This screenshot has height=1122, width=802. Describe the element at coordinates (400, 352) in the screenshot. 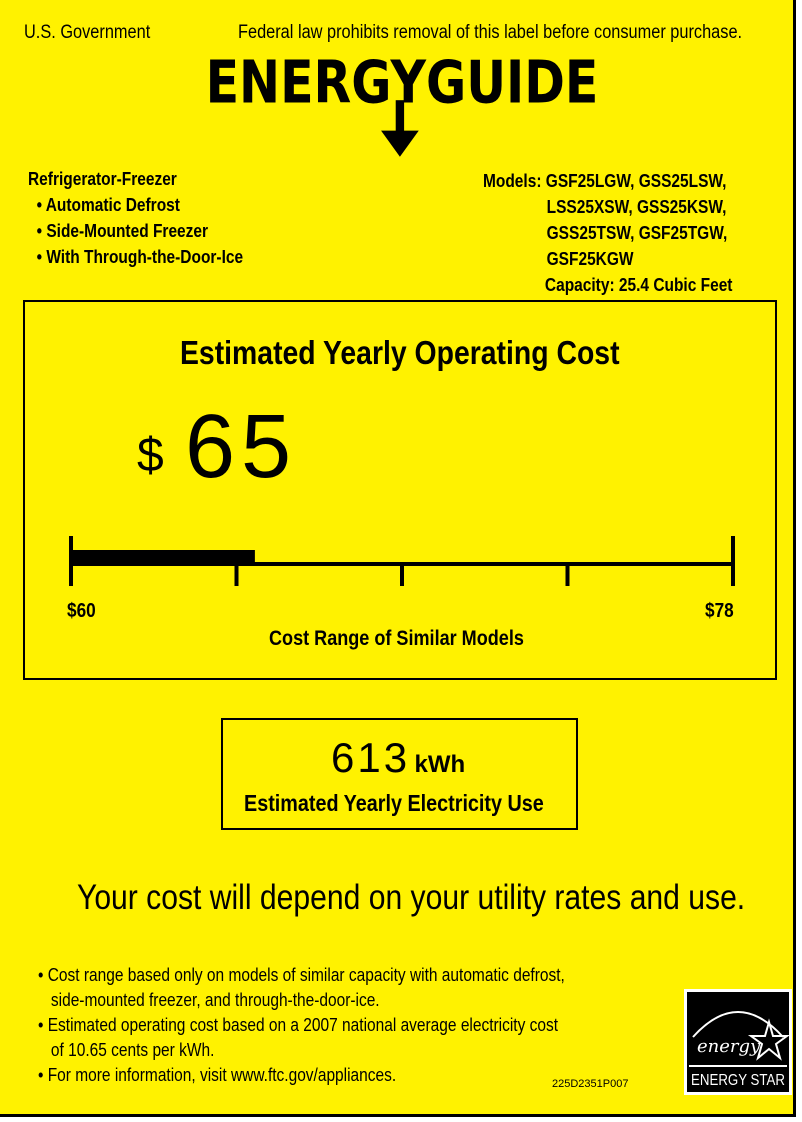

I see `cost-title: Estimated Yearly Operating Cost` at that location.